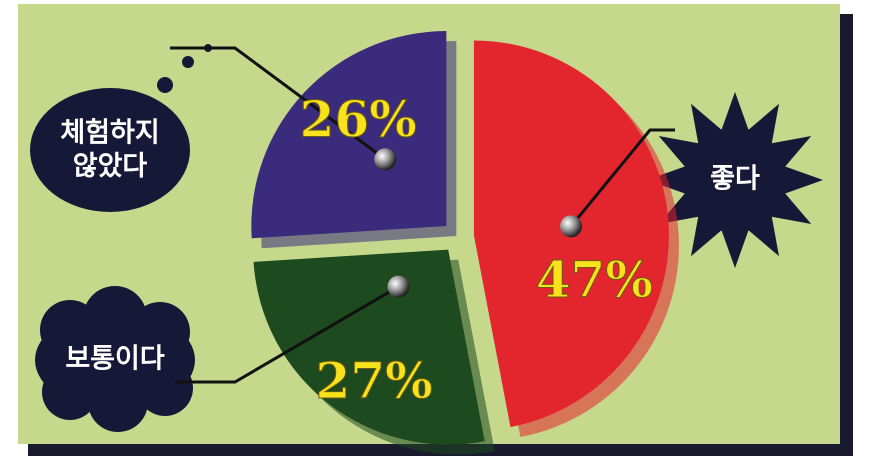 The width and height of the screenshot is (871, 458). I want to click on value-label: 27%, so click(374, 380).